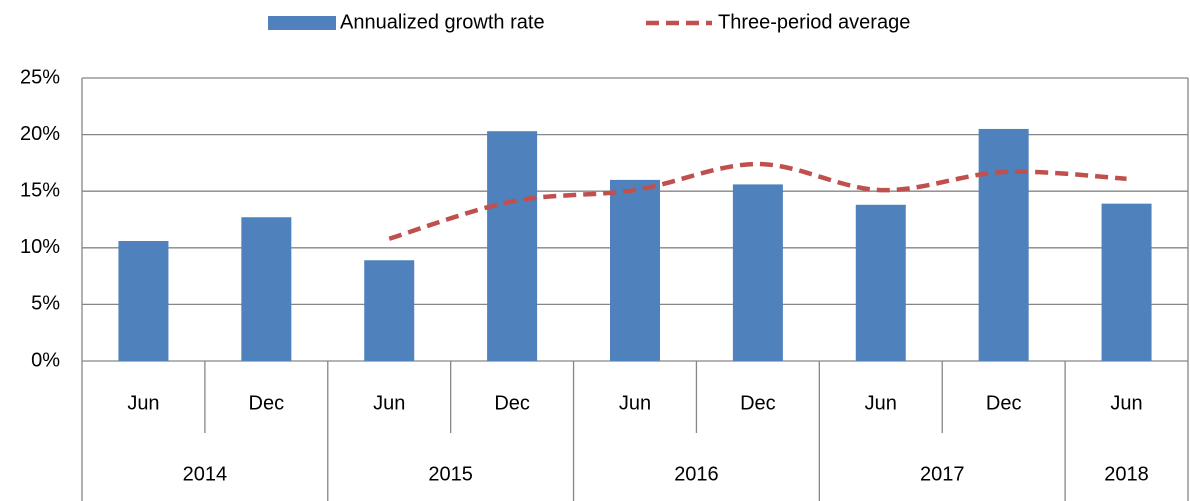 The height and width of the screenshot is (501, 1190). Describe the element at coordinates (205, 474) in the screenshot. I see `x-group-label: 2014` at that location.